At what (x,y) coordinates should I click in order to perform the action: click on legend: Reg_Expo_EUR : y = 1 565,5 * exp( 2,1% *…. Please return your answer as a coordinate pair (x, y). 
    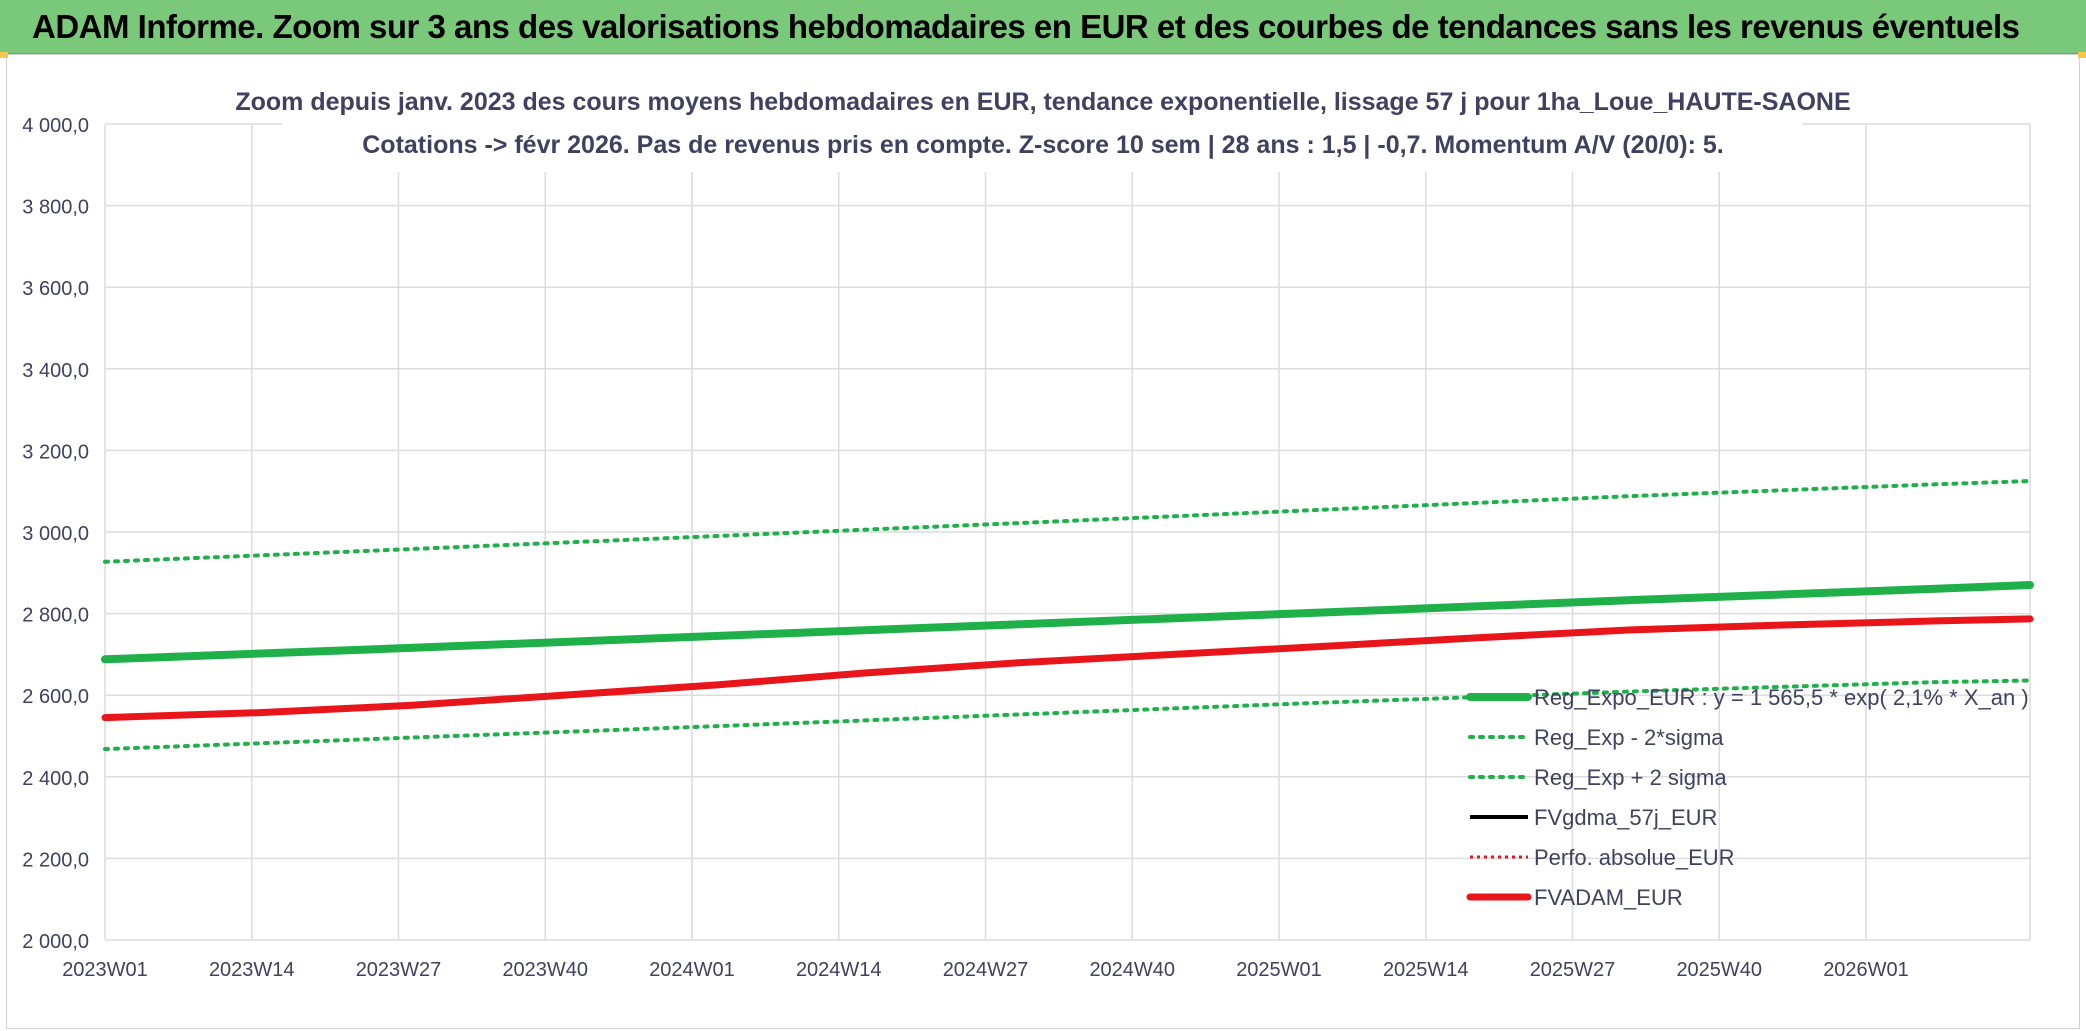
    Looking at the image, I should click on (1747, 797).